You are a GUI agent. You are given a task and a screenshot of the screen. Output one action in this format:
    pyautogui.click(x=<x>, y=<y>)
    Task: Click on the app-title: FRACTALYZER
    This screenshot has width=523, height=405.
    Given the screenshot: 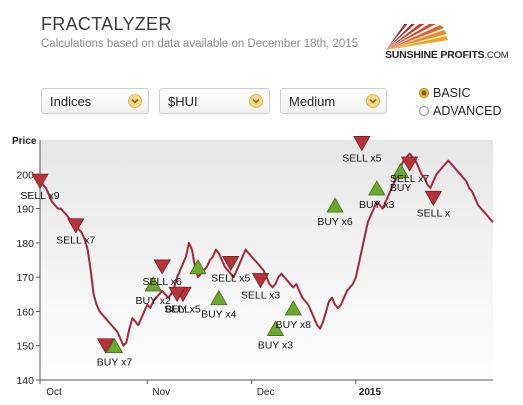 What is the action you would take?
    pyautogui.click(x=106, y=24)
    